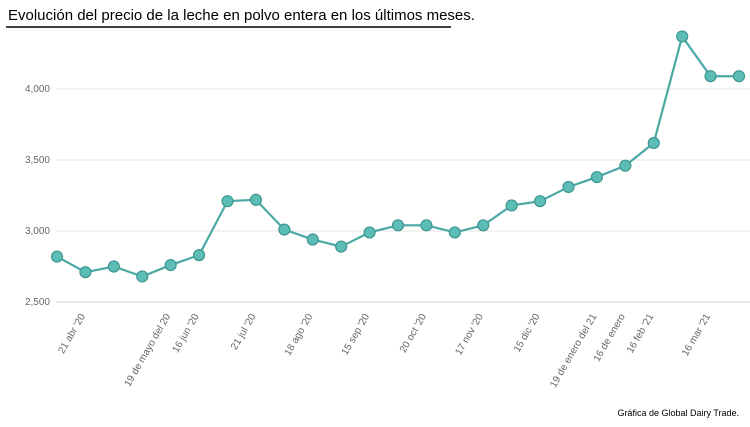 This screenshot has height=427, width=750. What do you see at coordinates (573, 351) in the screenshot?
I see `x-tick-label: 19 de enero del 21` at bounding box center [573, 351].